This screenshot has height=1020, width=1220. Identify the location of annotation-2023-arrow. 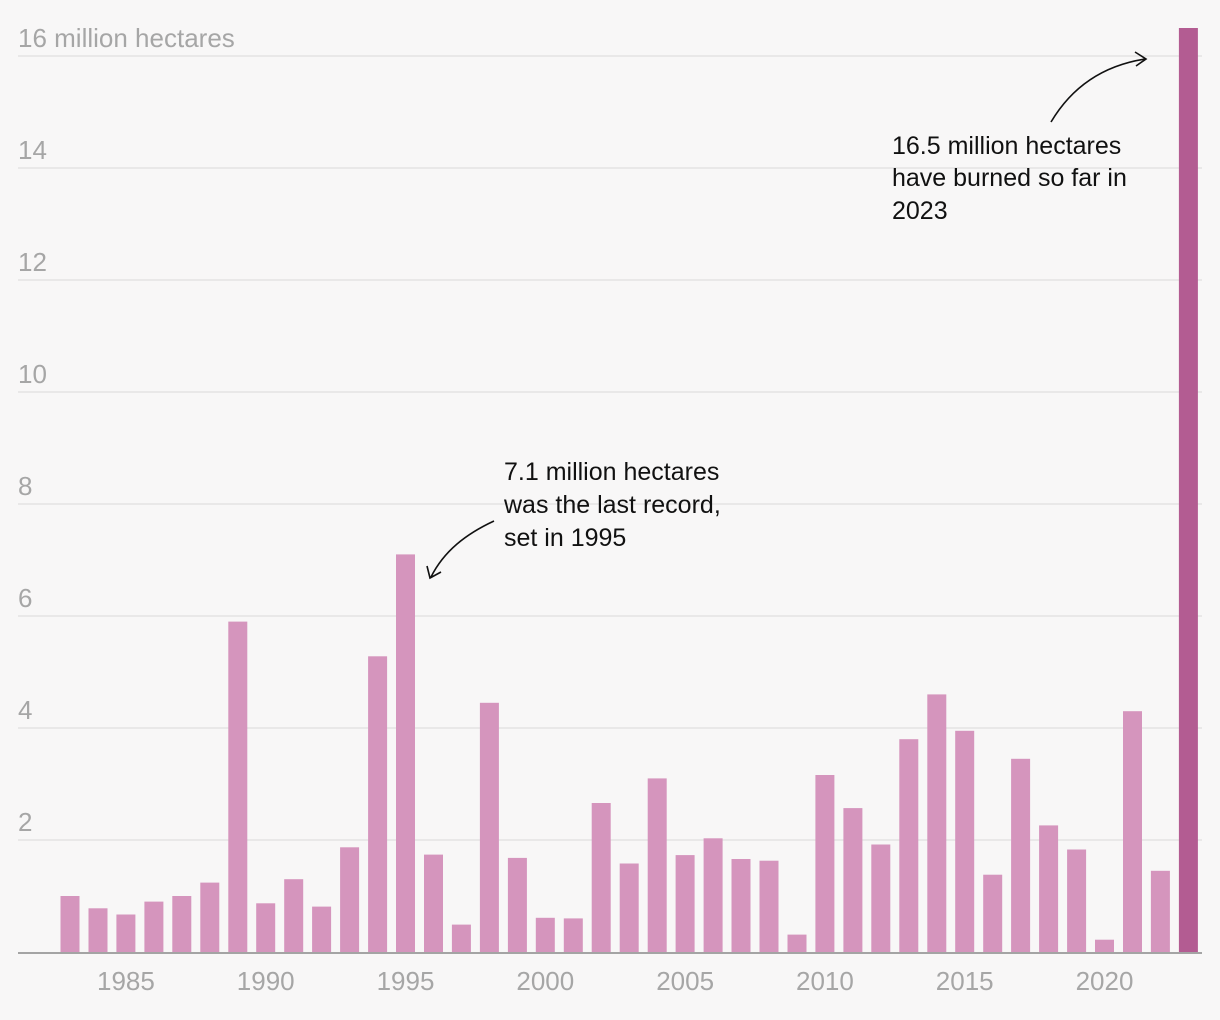
(1098, 90).